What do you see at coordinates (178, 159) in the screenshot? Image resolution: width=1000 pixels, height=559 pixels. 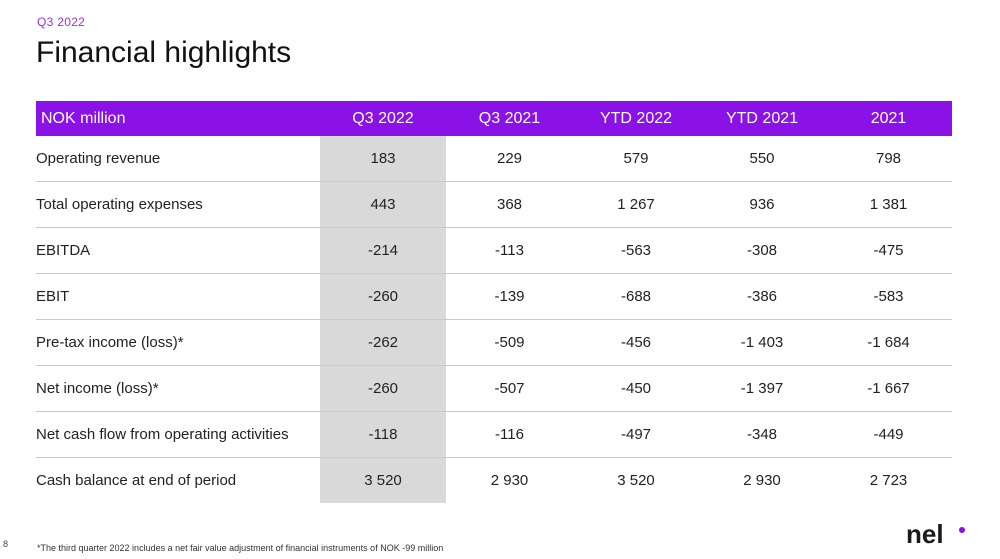 I see `row-label: Operating revenue` at bounding box center [178, 159].